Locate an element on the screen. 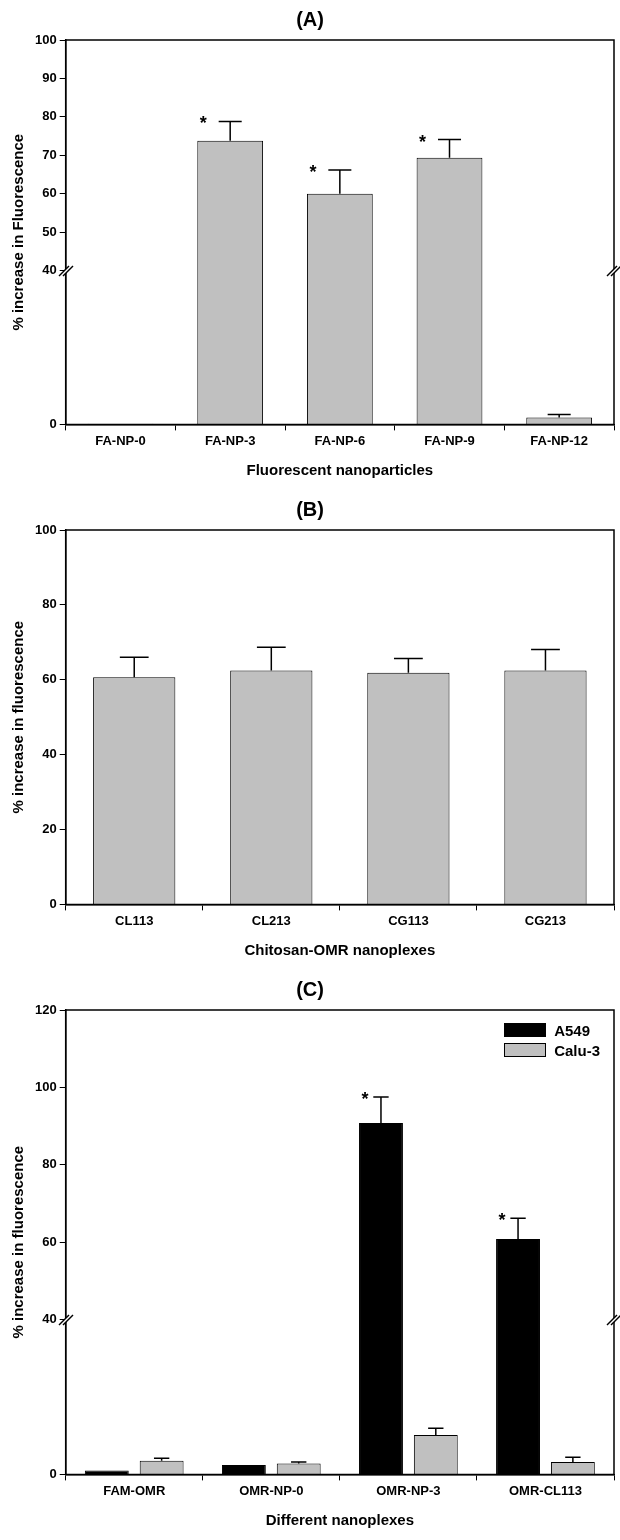 This screenshot has height=1540, width=620. x-tick-label: CG213 is located at coordinates (545, 920).